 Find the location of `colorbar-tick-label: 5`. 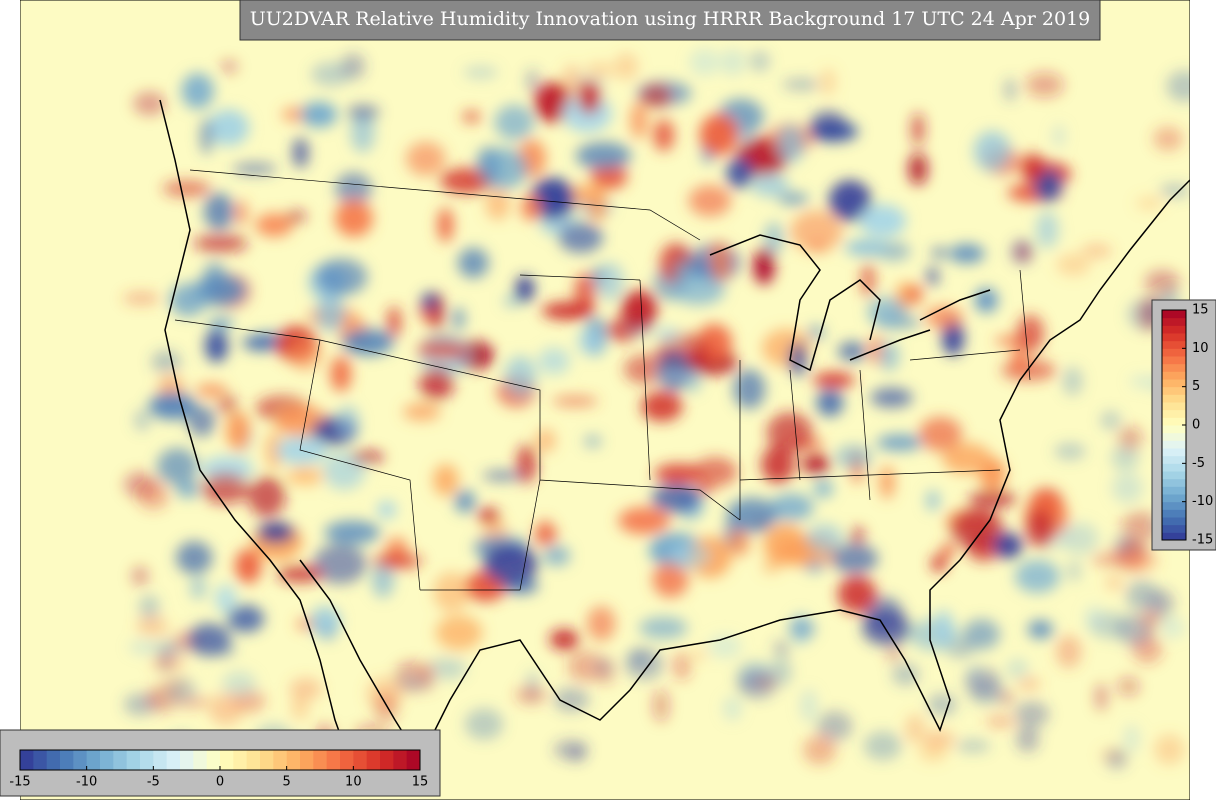

colorbar-tick-label: 5 is located at coordinates (1196, 386).